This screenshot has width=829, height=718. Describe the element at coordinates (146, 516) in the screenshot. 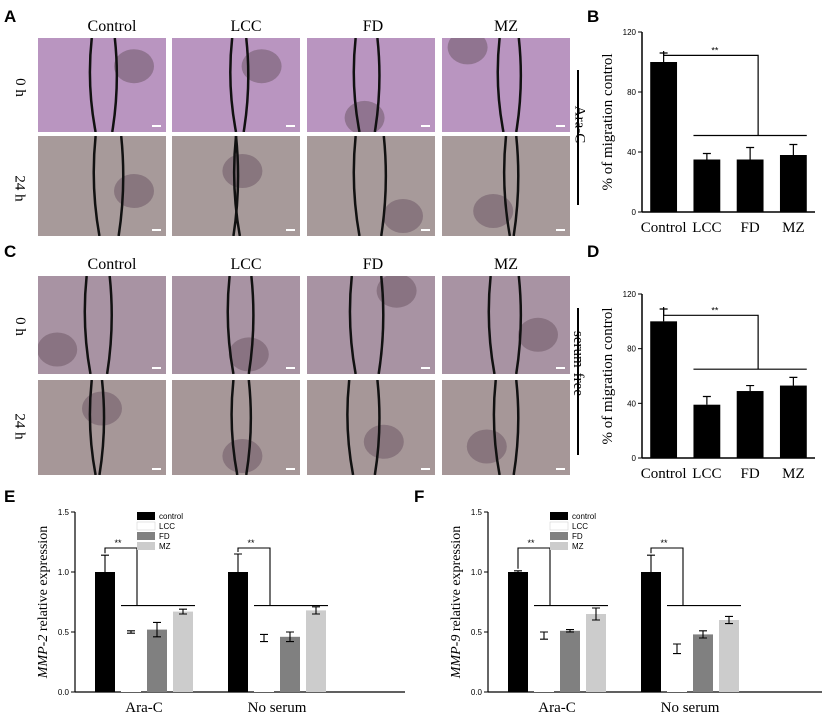

I see `legend-swatch-control` at that location.